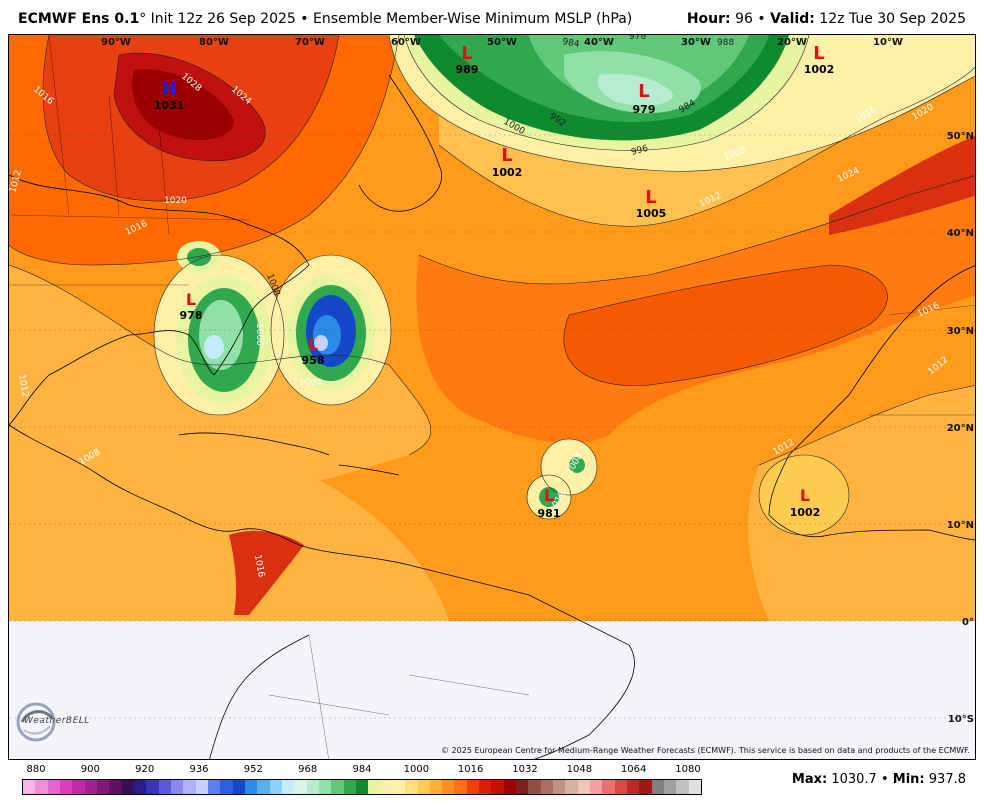 Image resolution: width=984 pixels, height=808 pixels. Describe the element at coordinates (960, 233) in the screenshot. I see `lat-label: 40°N` at that location.